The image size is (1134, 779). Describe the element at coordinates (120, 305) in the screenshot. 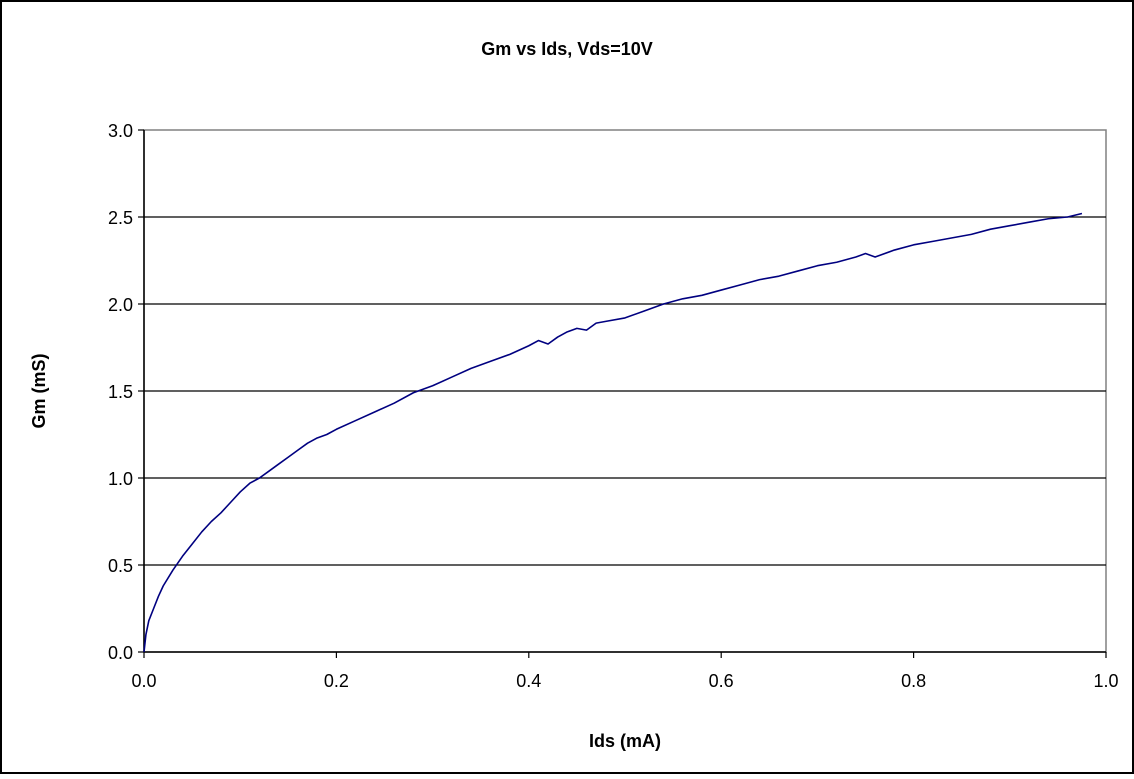

I see `y-tick-label: 2.0` at that location.